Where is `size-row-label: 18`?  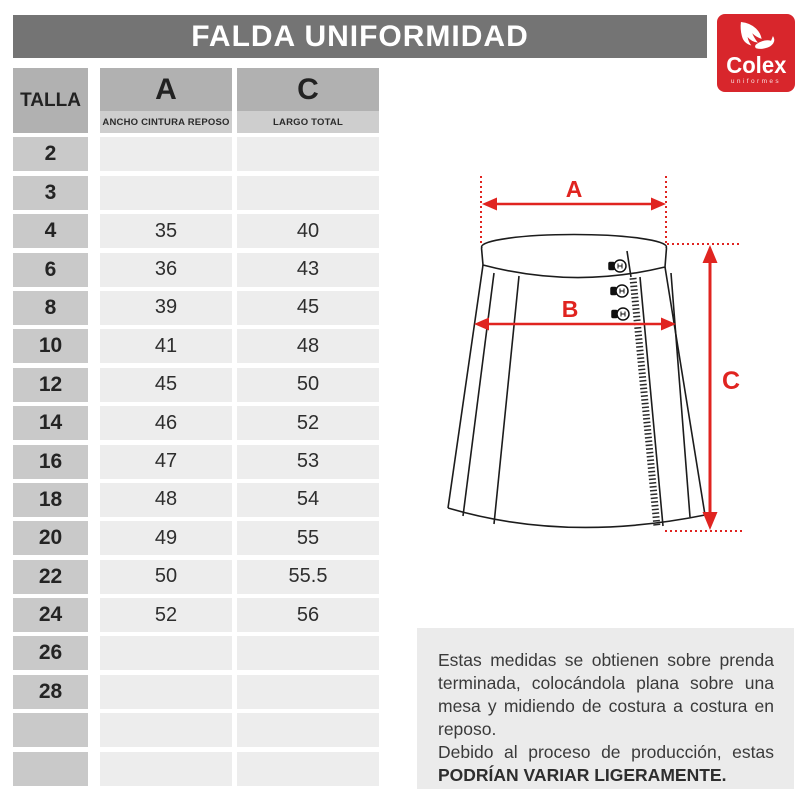 size-row-label: 18 is located at coordinates (50, 499).